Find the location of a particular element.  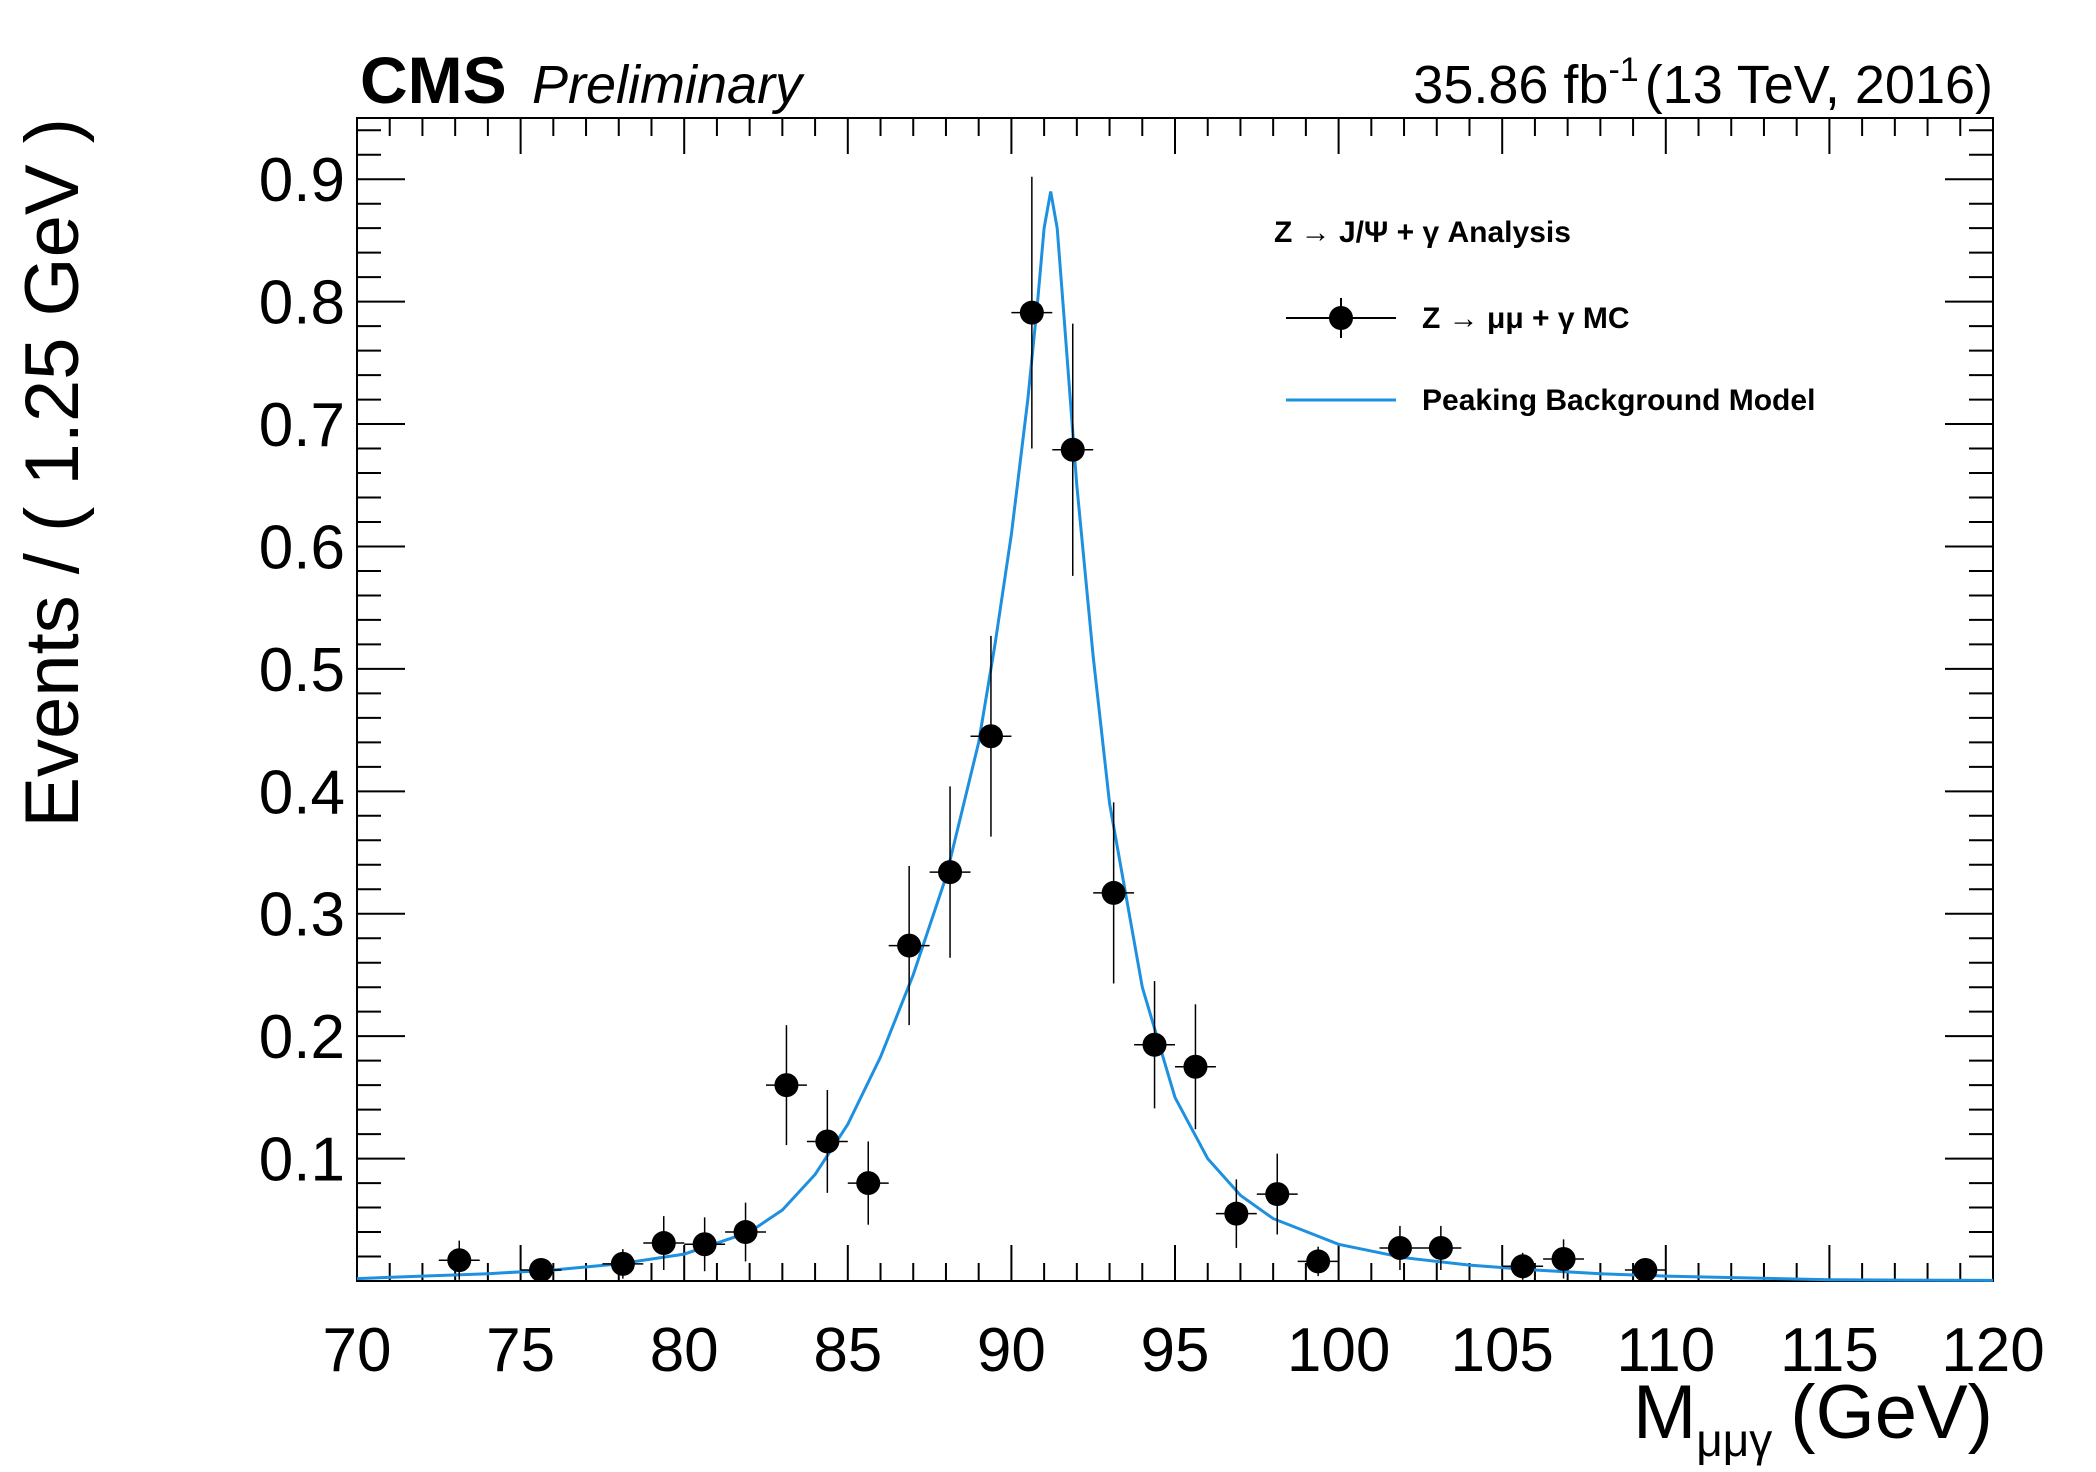

lumi-label: 35.86 fb-1 (13 TeV, 2016) is located at coordinates (1703, 83).